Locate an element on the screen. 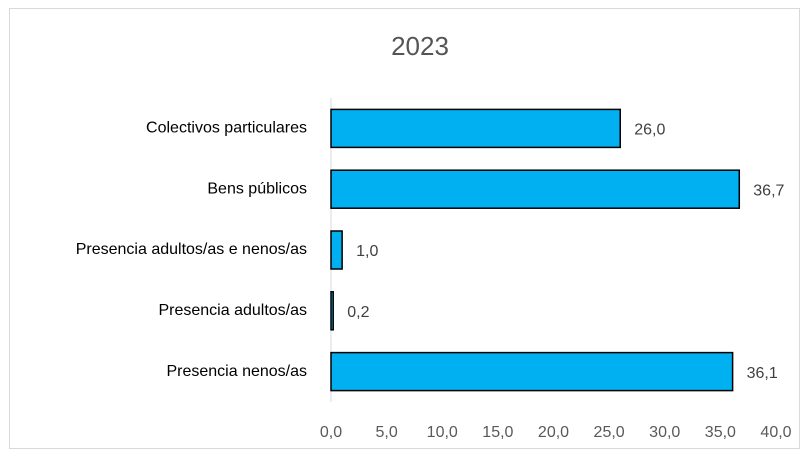  x-tick-label: 20,0 is located at coordinates (553, 432).